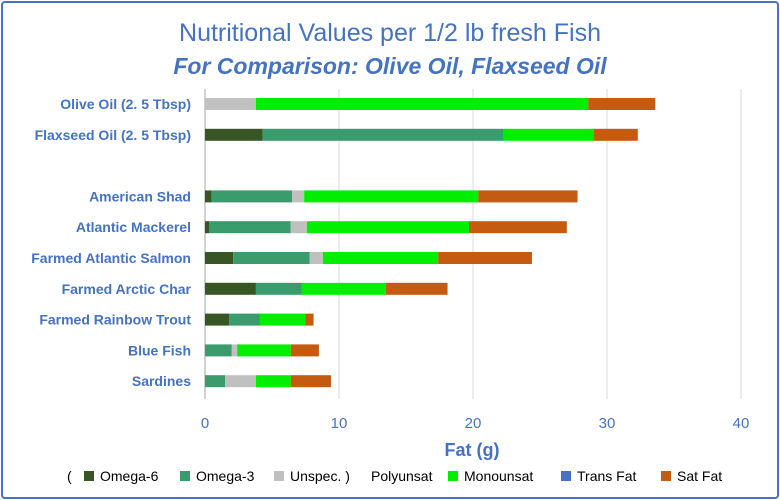 This screenshot has height=500, width=780. I want to click on x-tick-label: 40, so click(741, 423).